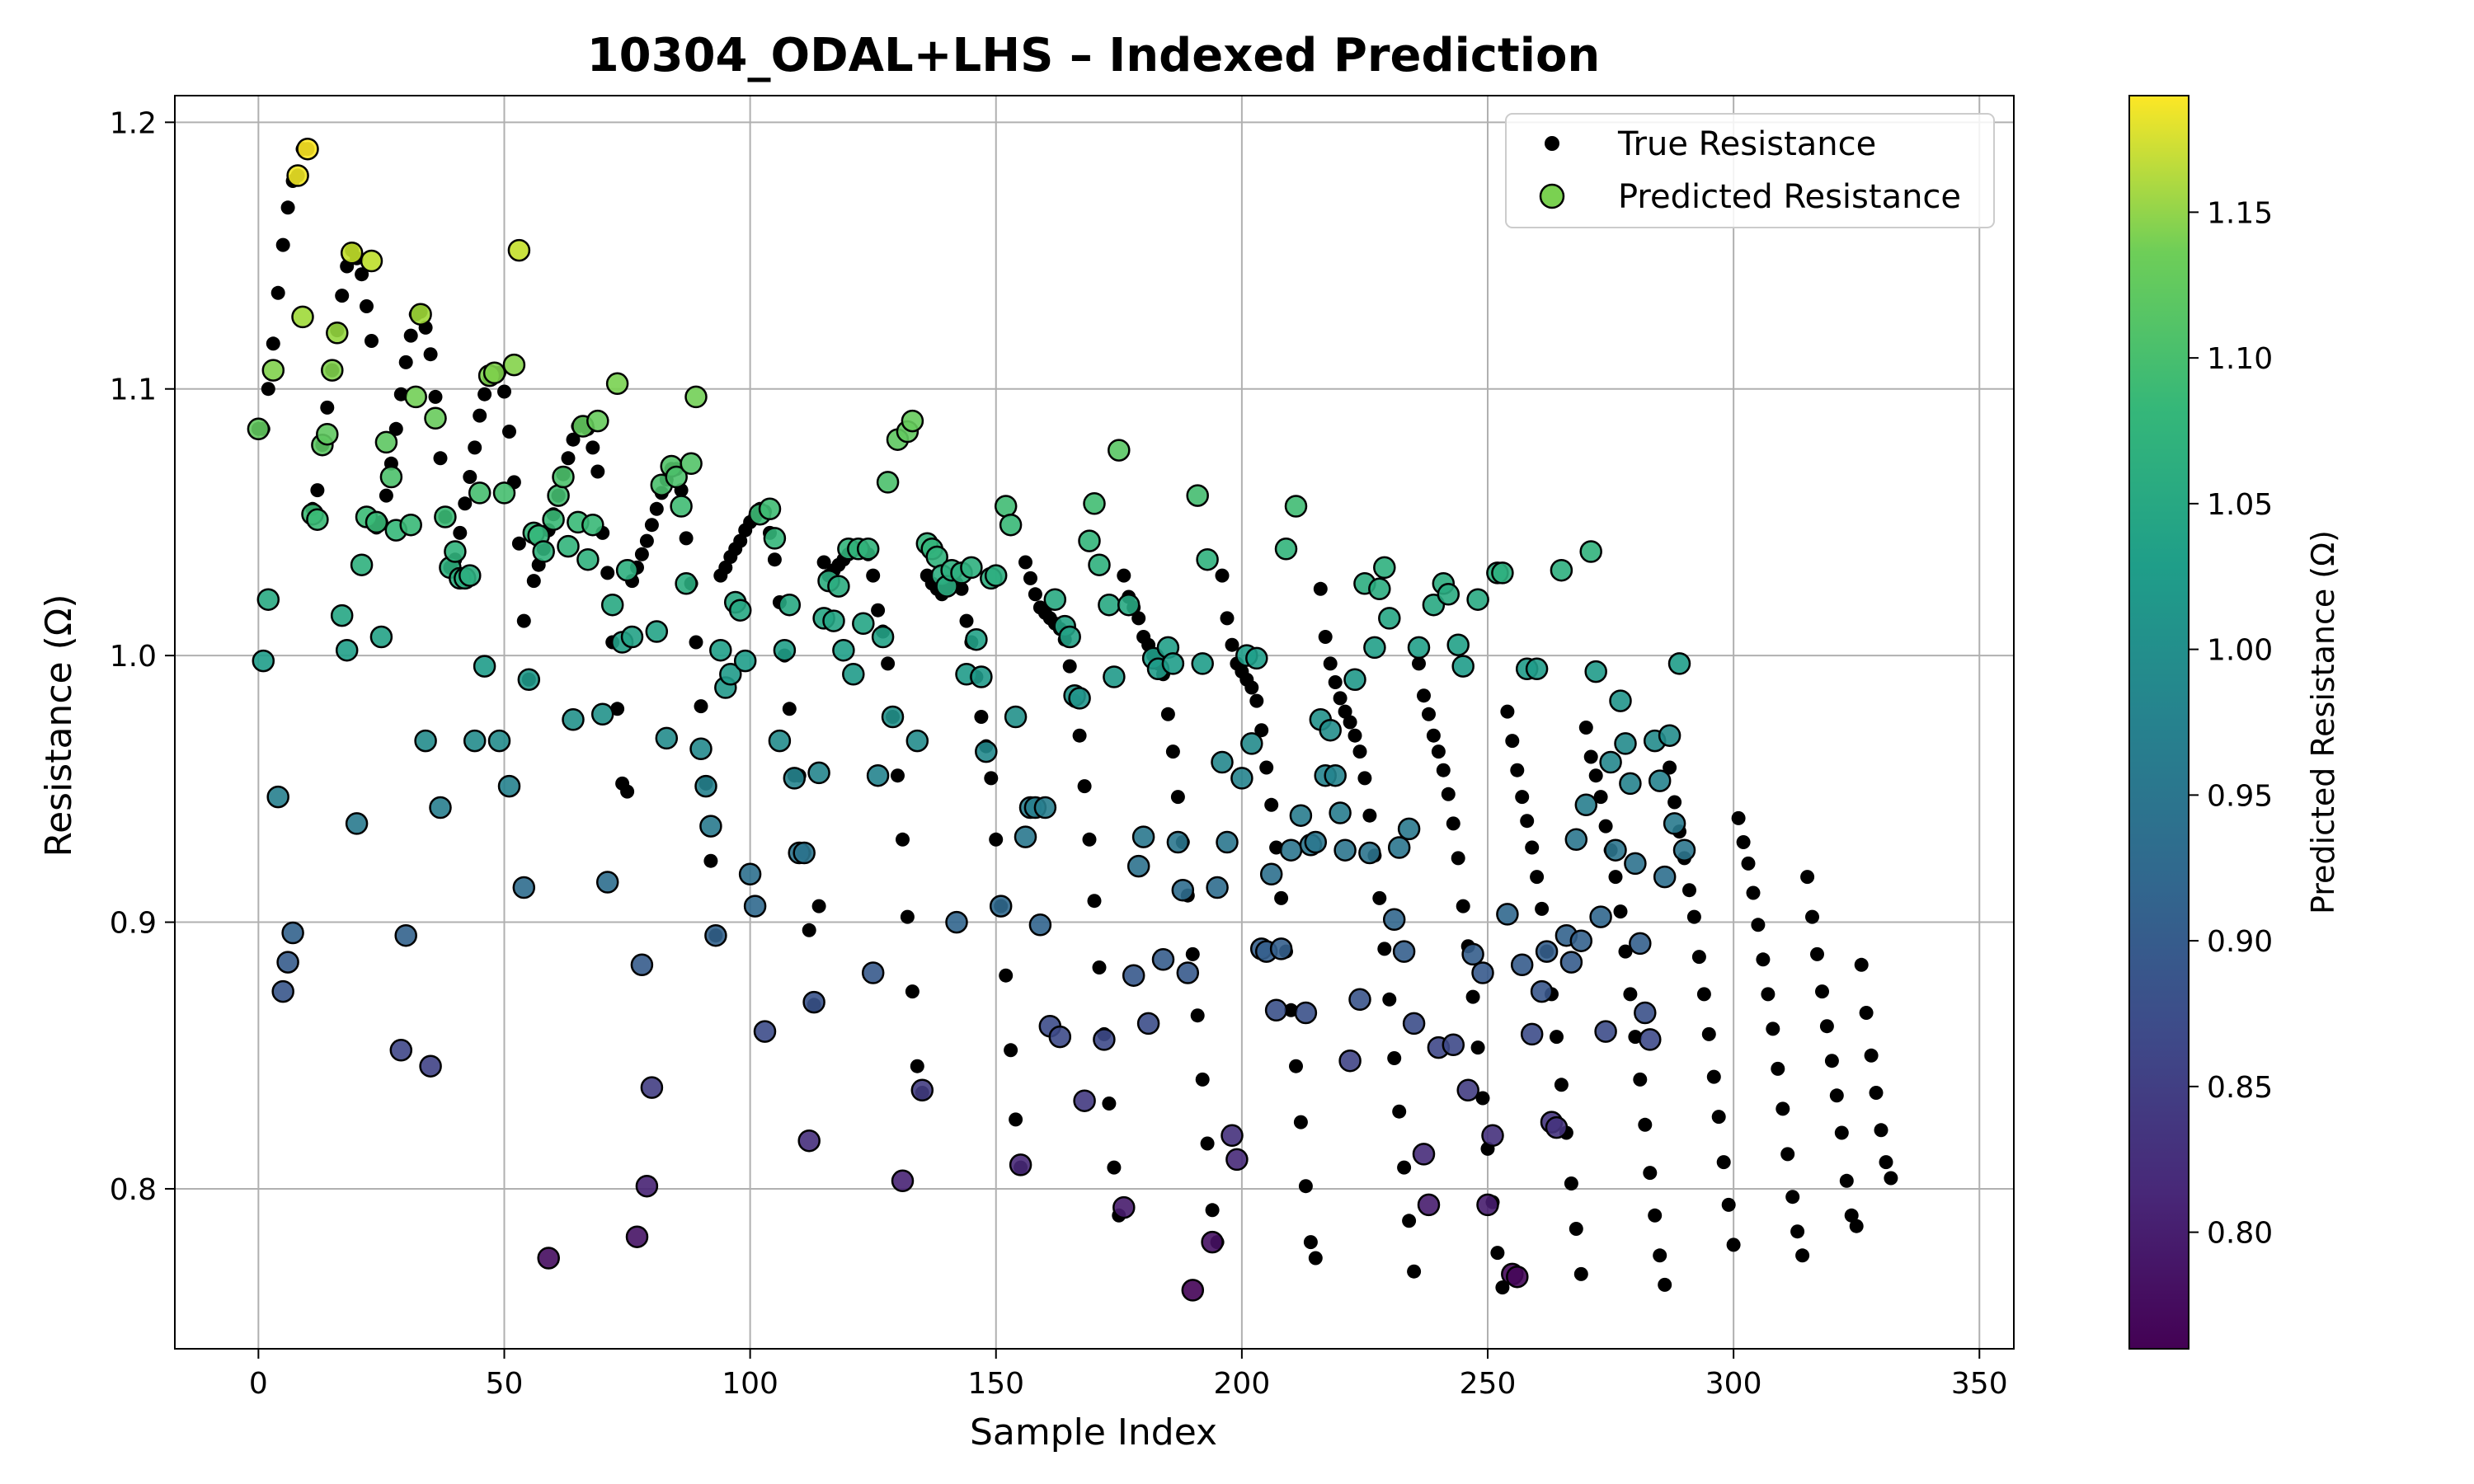  I want to click on legend-true-label: True Resistance, so click(1746, 144).